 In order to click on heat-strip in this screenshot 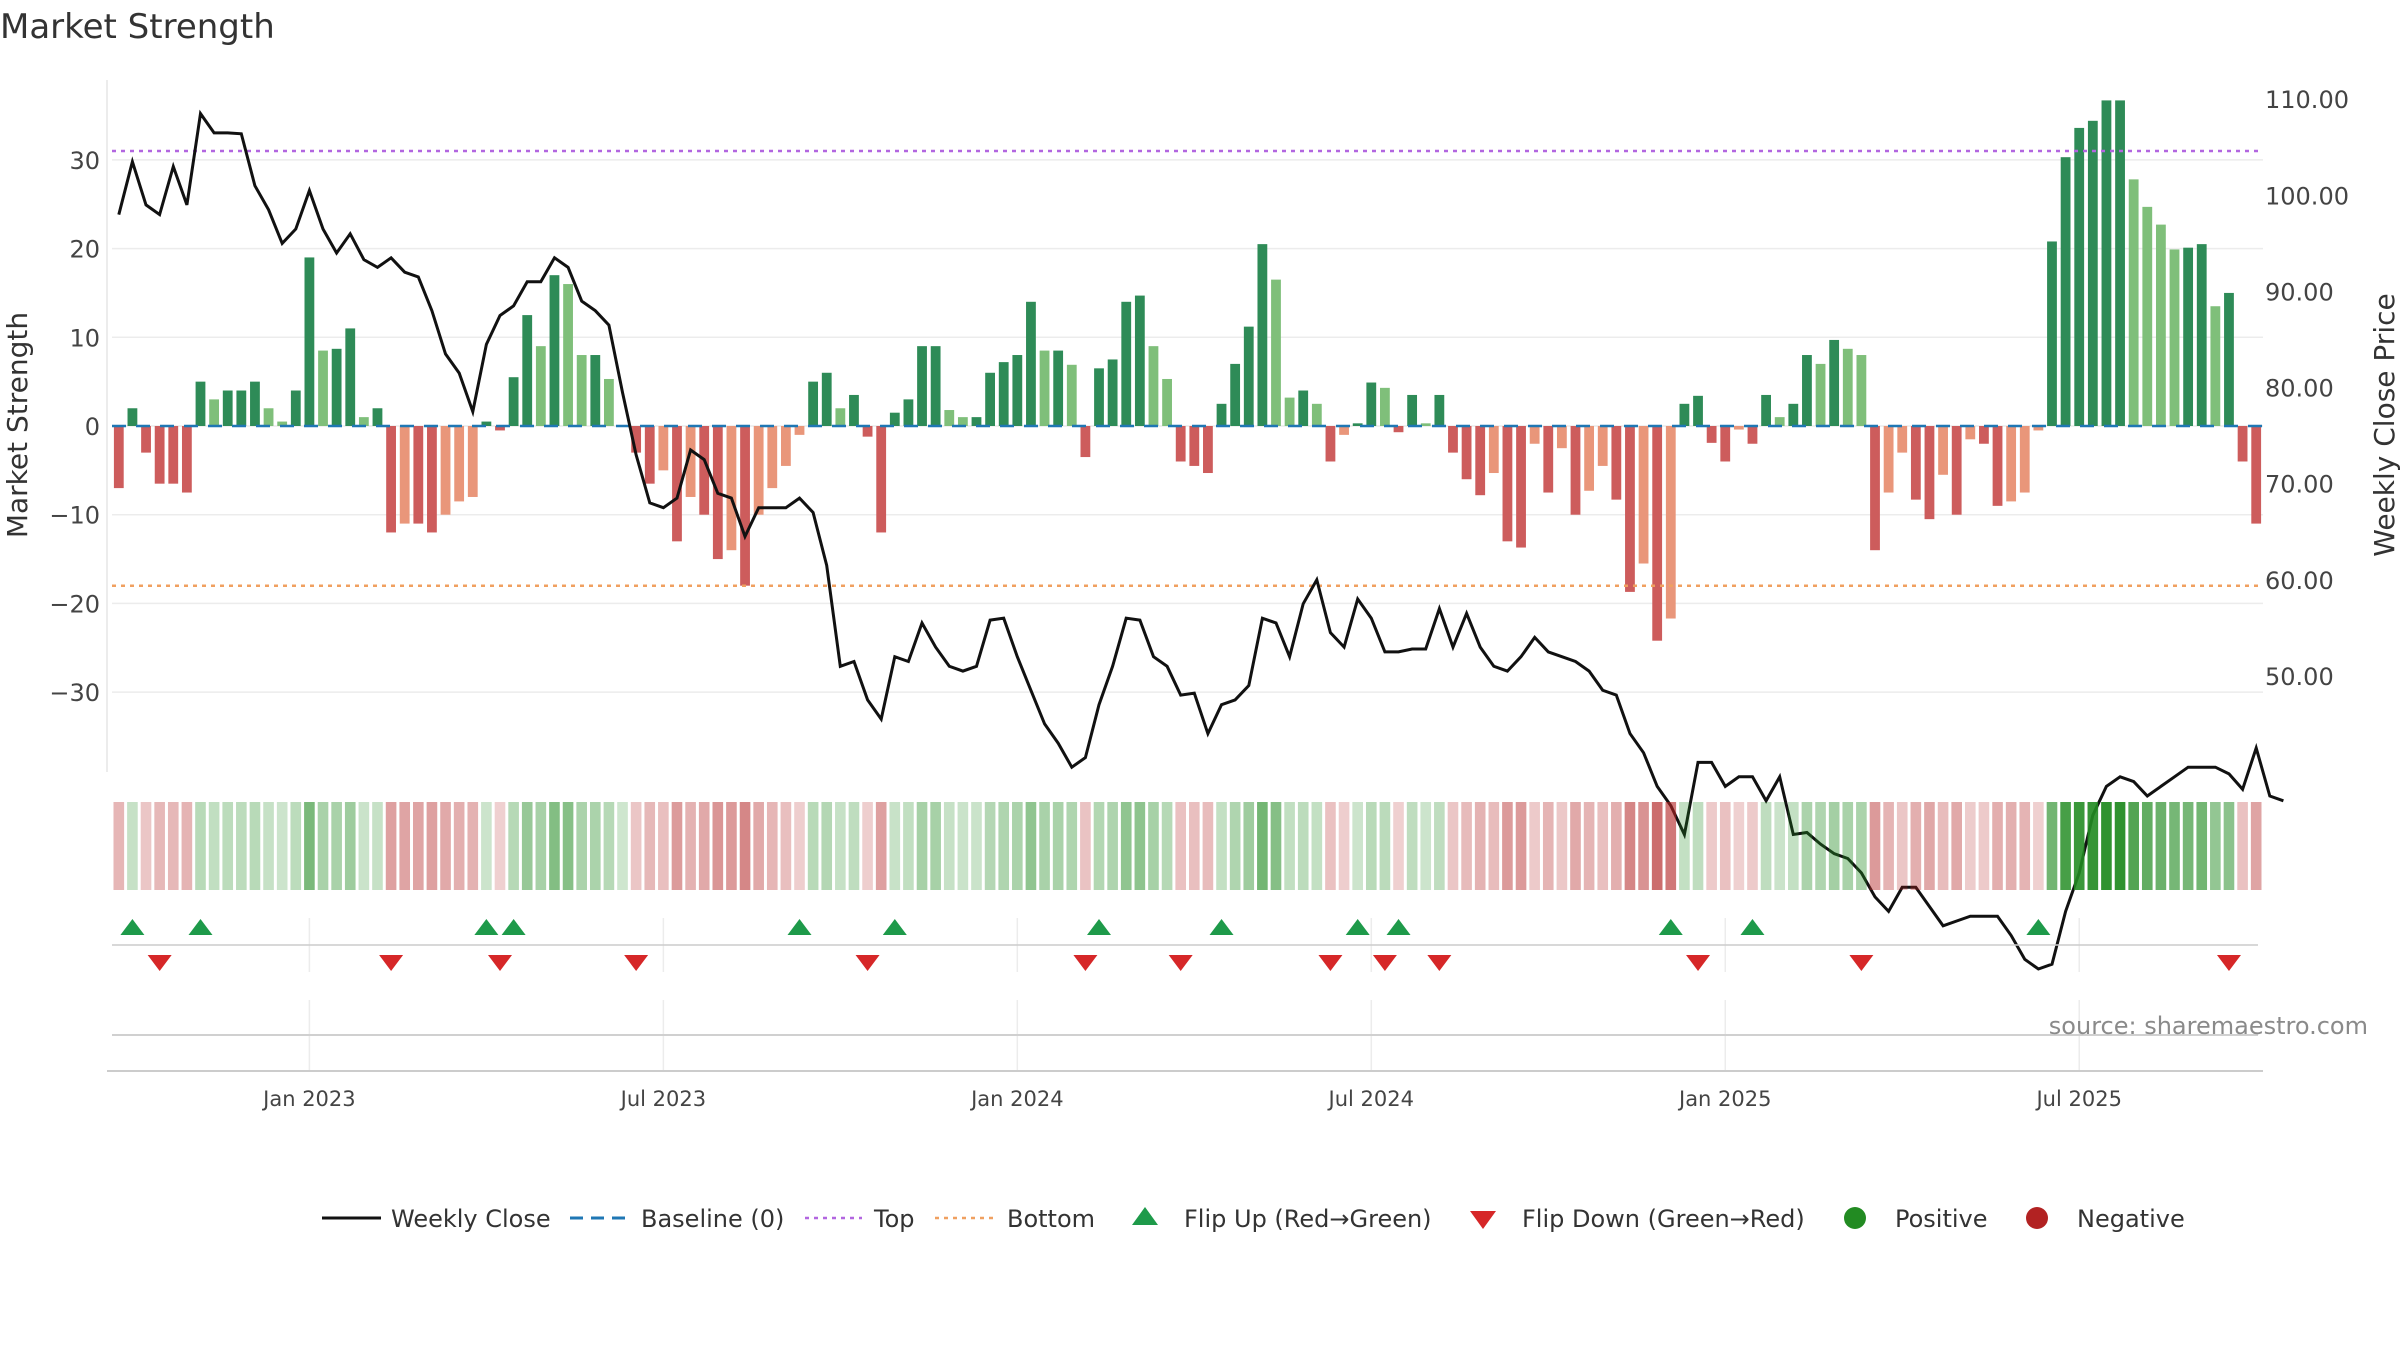, I will do `click(1187, 846)`.